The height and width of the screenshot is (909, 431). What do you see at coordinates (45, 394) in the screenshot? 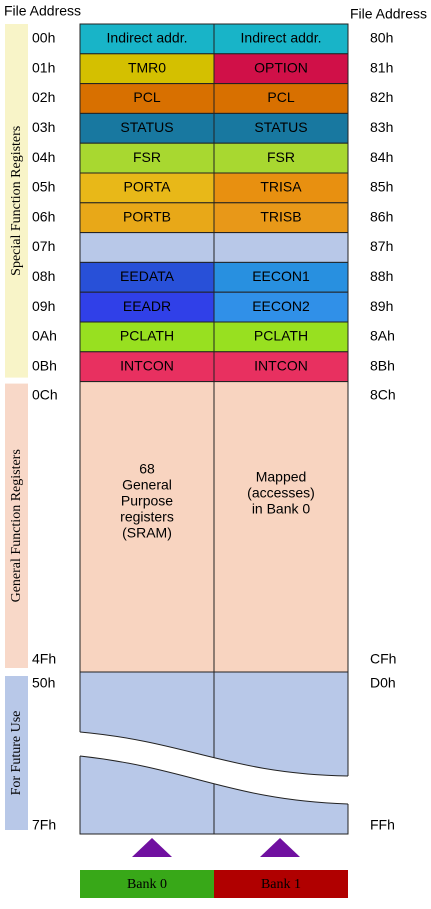
I see `address-left: 0Ch` at bounding box center [45, 394].